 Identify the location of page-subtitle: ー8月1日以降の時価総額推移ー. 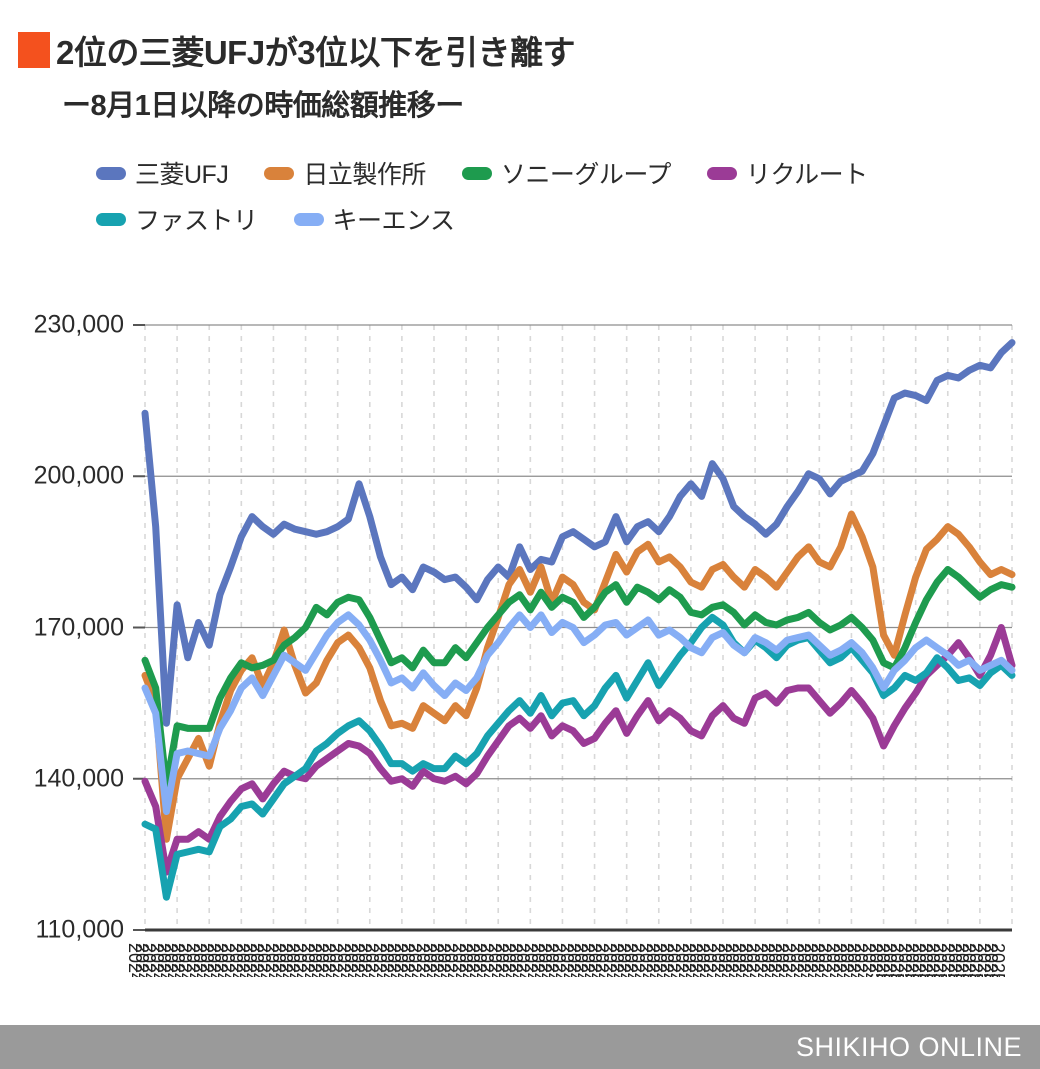
(263, 106).